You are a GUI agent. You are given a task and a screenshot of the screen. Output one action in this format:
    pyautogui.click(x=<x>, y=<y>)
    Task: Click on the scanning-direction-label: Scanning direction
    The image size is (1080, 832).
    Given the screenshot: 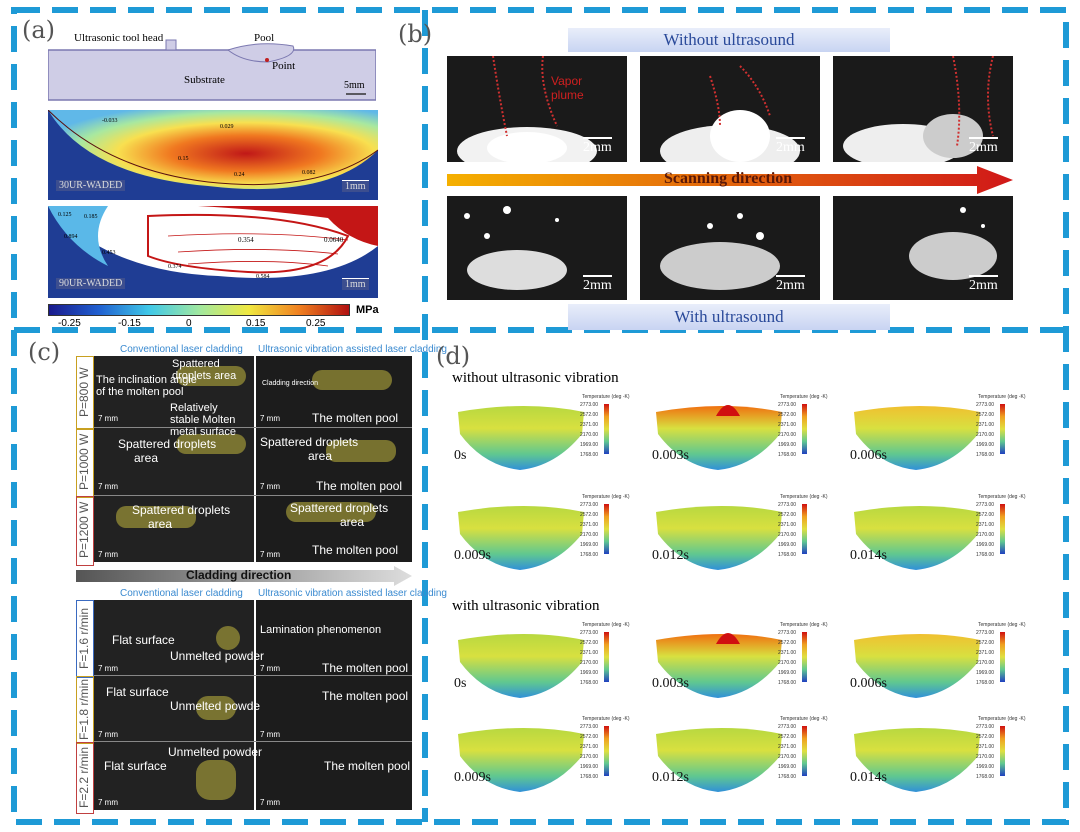 What is the action you would take?
    pyautogui.click(x=728, y=178)
    